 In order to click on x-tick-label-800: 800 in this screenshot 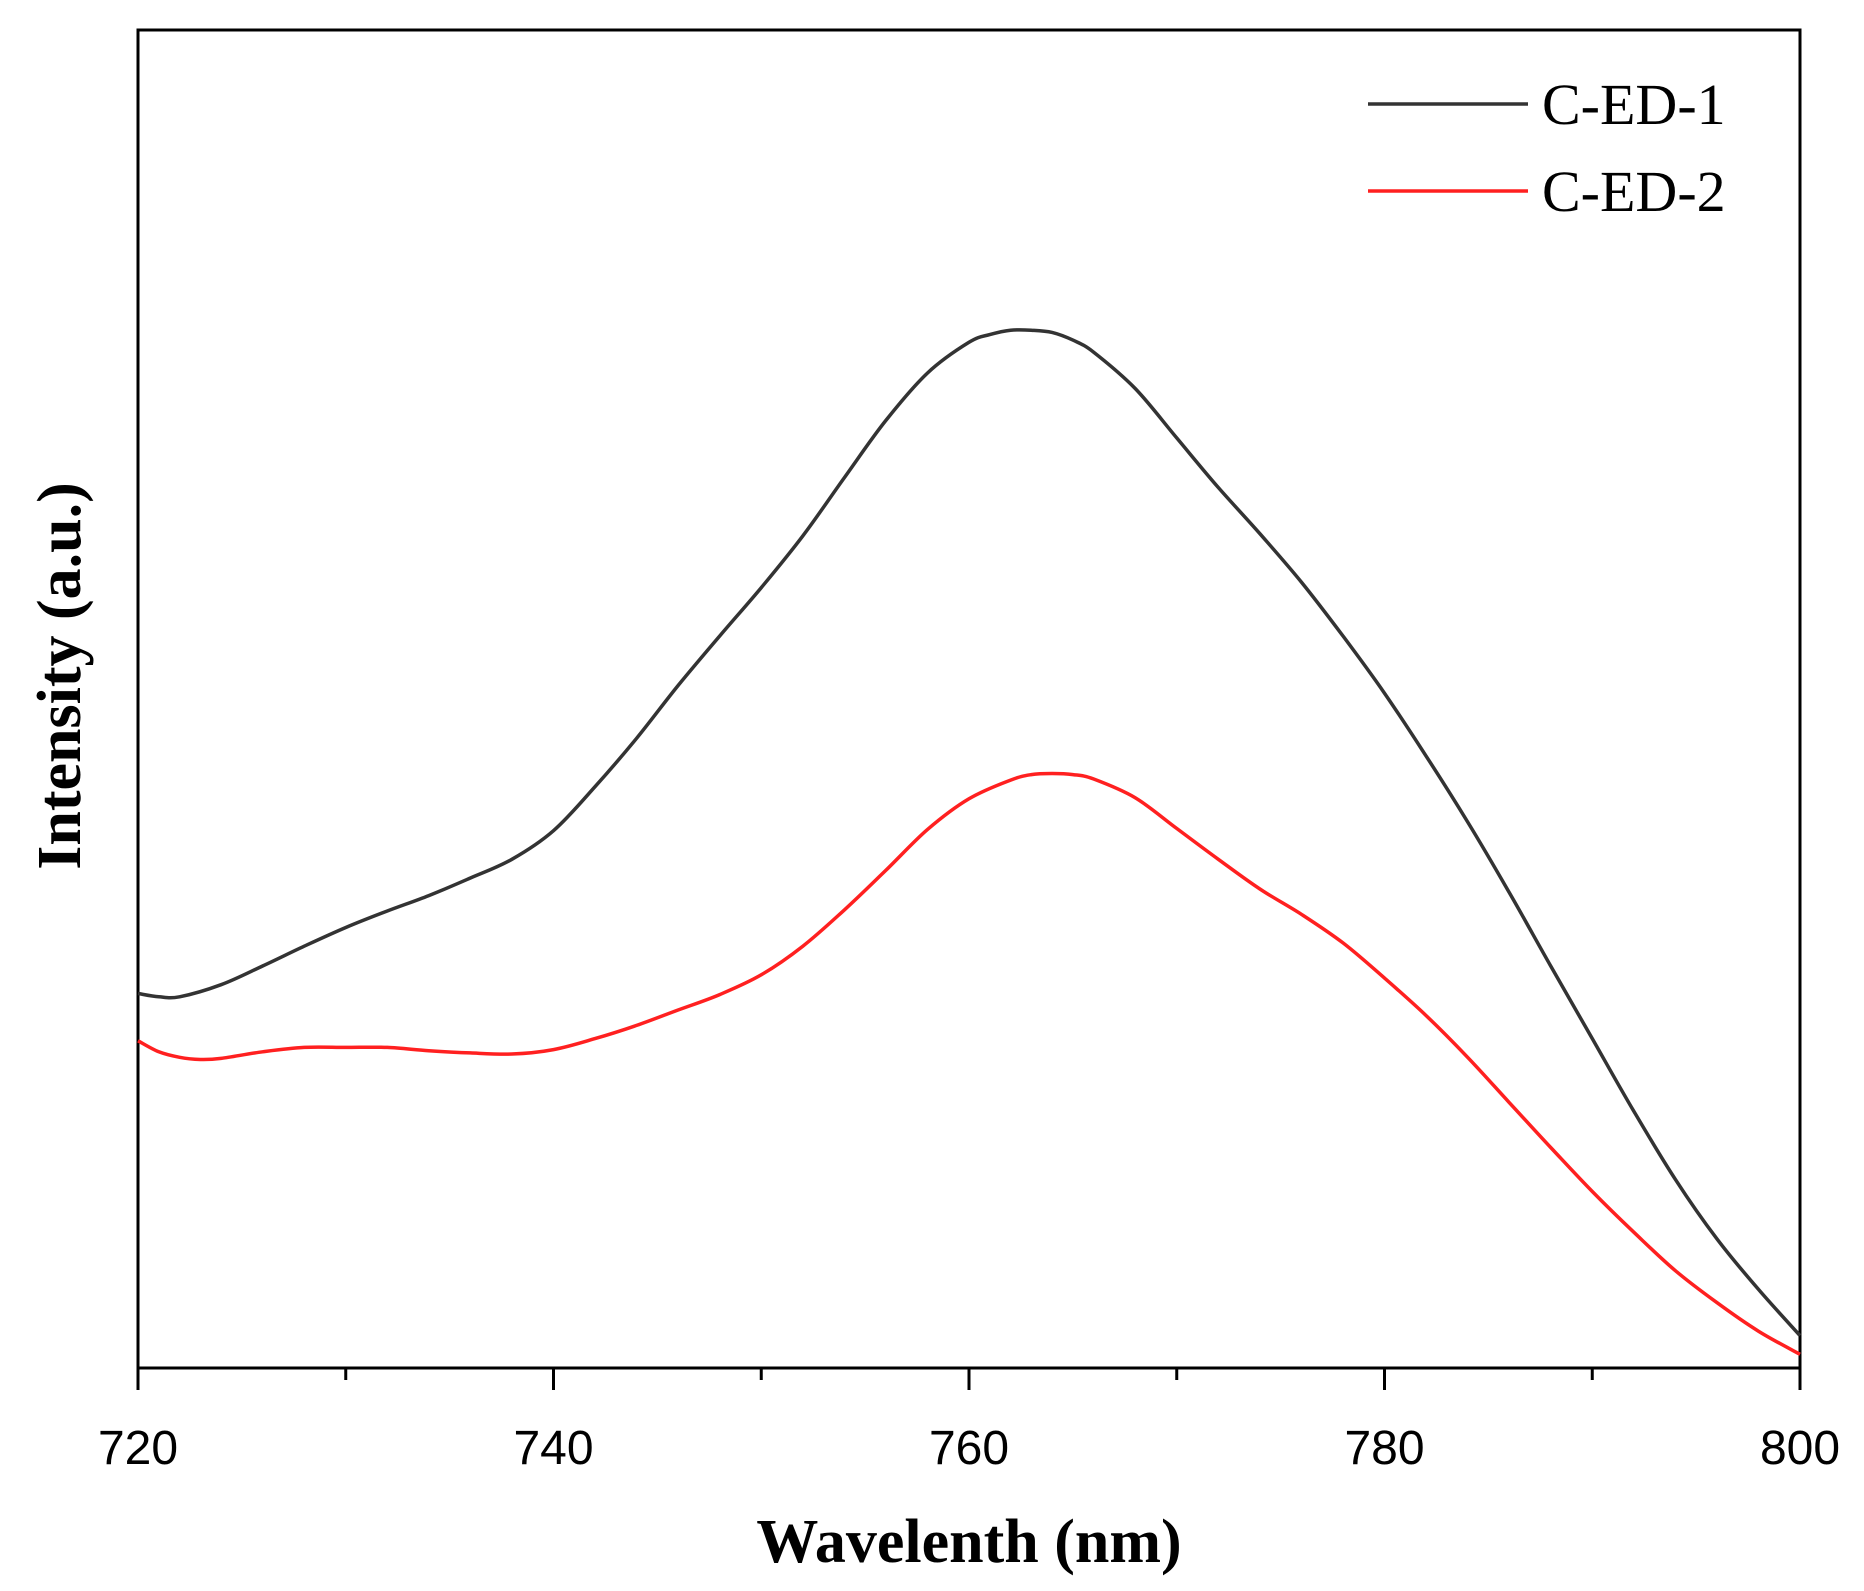, I will do `click(1800, 1448)`.